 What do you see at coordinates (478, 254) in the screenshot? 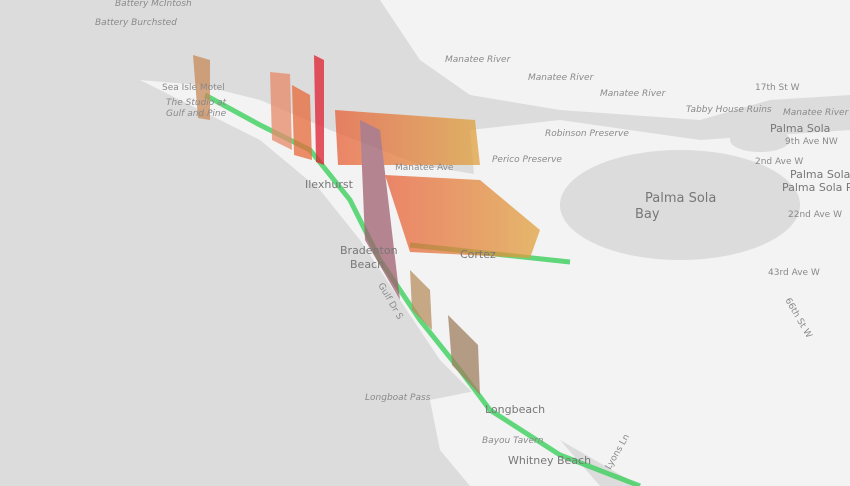
I see `place-label: Cortez` at bounding box center [478, 254].